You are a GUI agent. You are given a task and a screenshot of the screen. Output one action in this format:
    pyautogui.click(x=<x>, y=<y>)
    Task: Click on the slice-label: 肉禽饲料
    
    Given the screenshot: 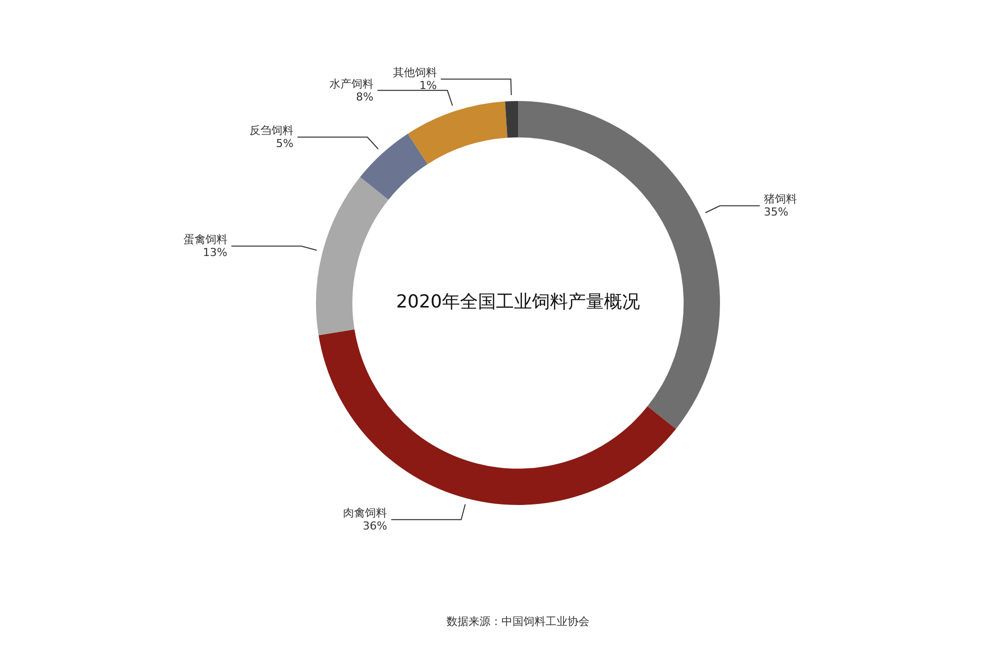 What is the action you would take?
    pyautogui.click(x=365, y=513)
    